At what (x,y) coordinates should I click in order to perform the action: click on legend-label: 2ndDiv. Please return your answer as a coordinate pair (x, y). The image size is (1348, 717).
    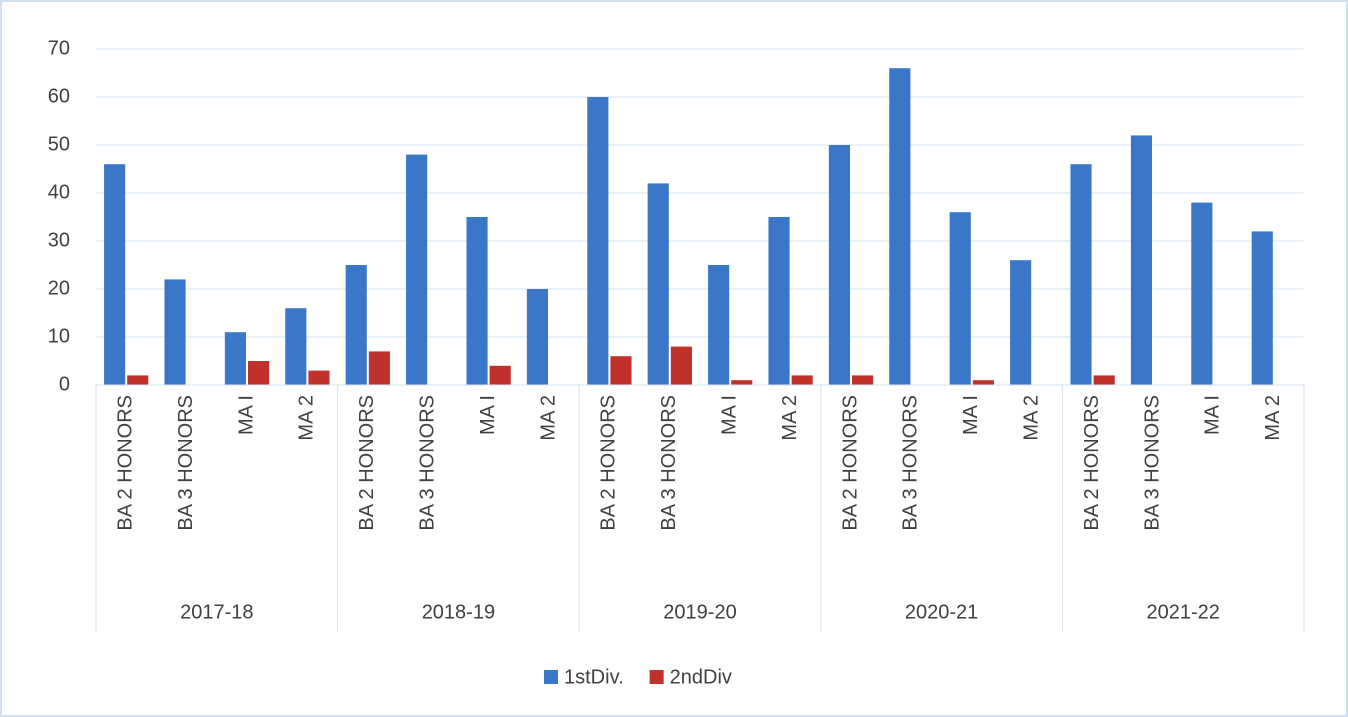
    Looking at the image, I should click on (701, 677).